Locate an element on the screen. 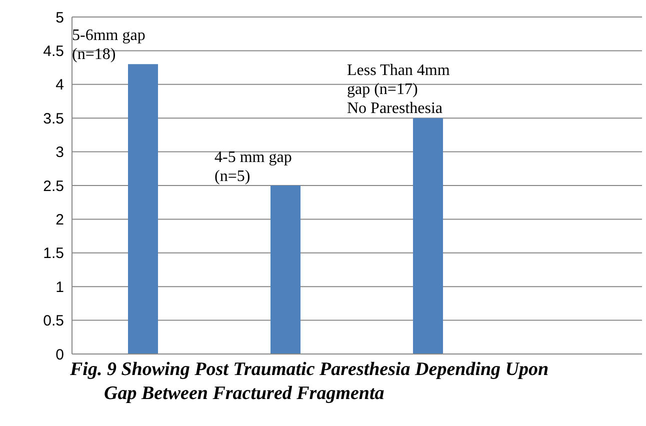 The height and width of the screenshot is (426, 646). y-tick-label: 3 is located at coordinates (60, 153).